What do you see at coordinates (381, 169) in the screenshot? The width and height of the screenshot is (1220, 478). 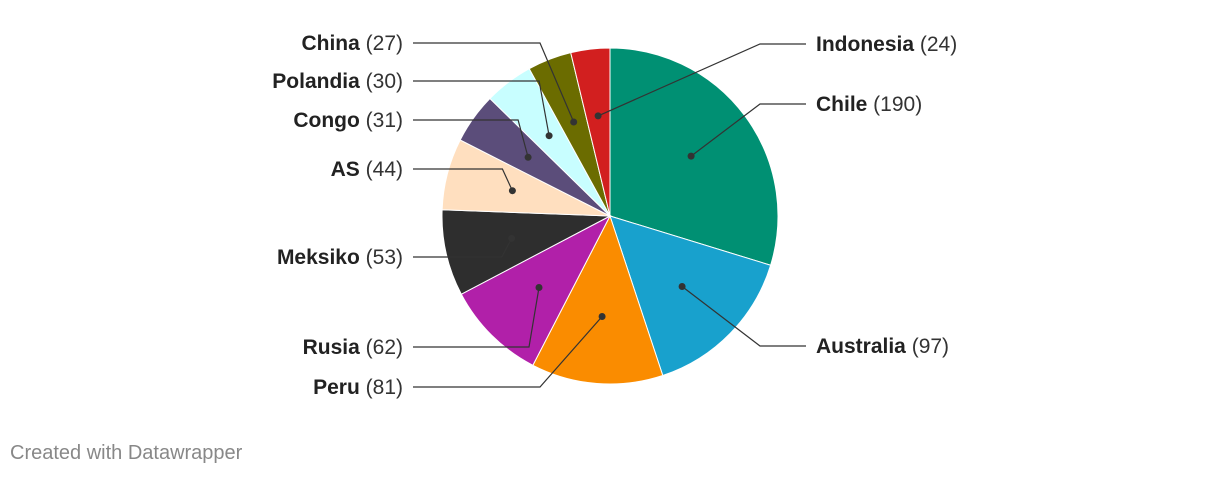 I see `slice-label-value: (44)` at bounding box center [381, 169].